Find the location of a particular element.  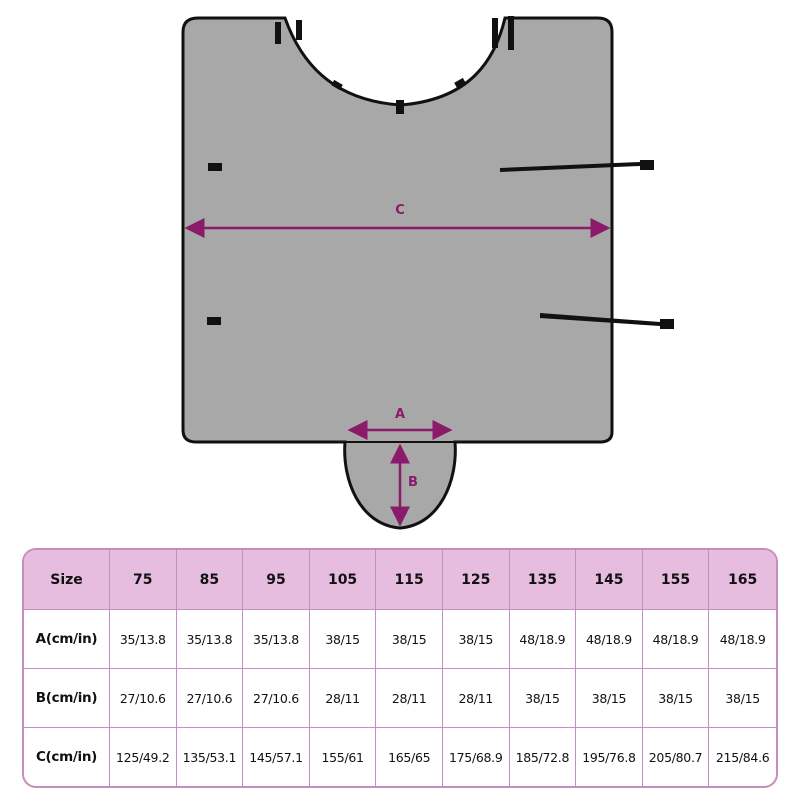

size-label-header: Size is located at coordinates (67, 580).